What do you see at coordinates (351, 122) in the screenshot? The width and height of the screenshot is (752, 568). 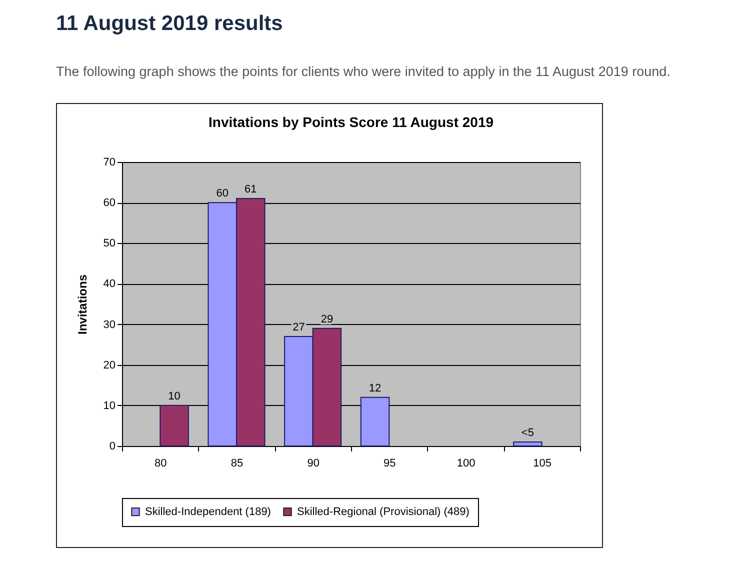 I see `chart-title: Invitations by Points Score 11 August 2019` at bounding box center [351, 122].